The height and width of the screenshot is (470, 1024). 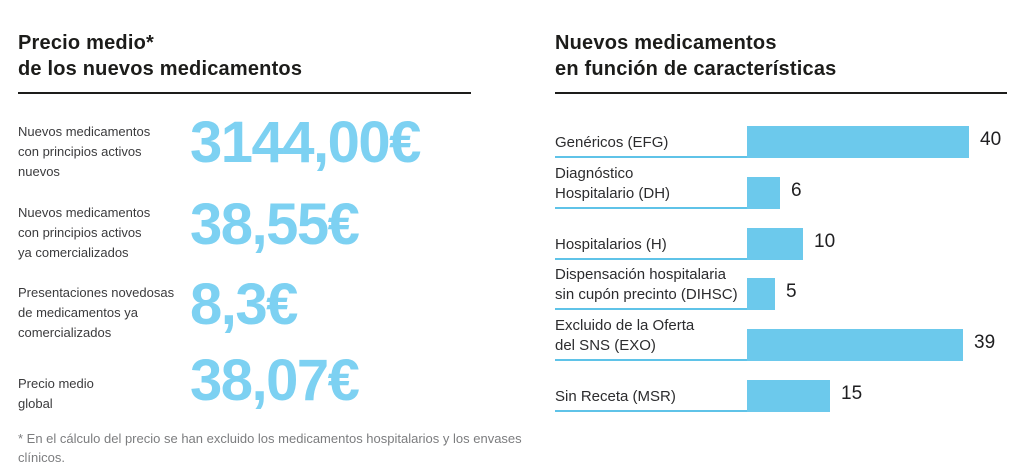 I want to click on bar-dihsc, so click(x=761, y=294).